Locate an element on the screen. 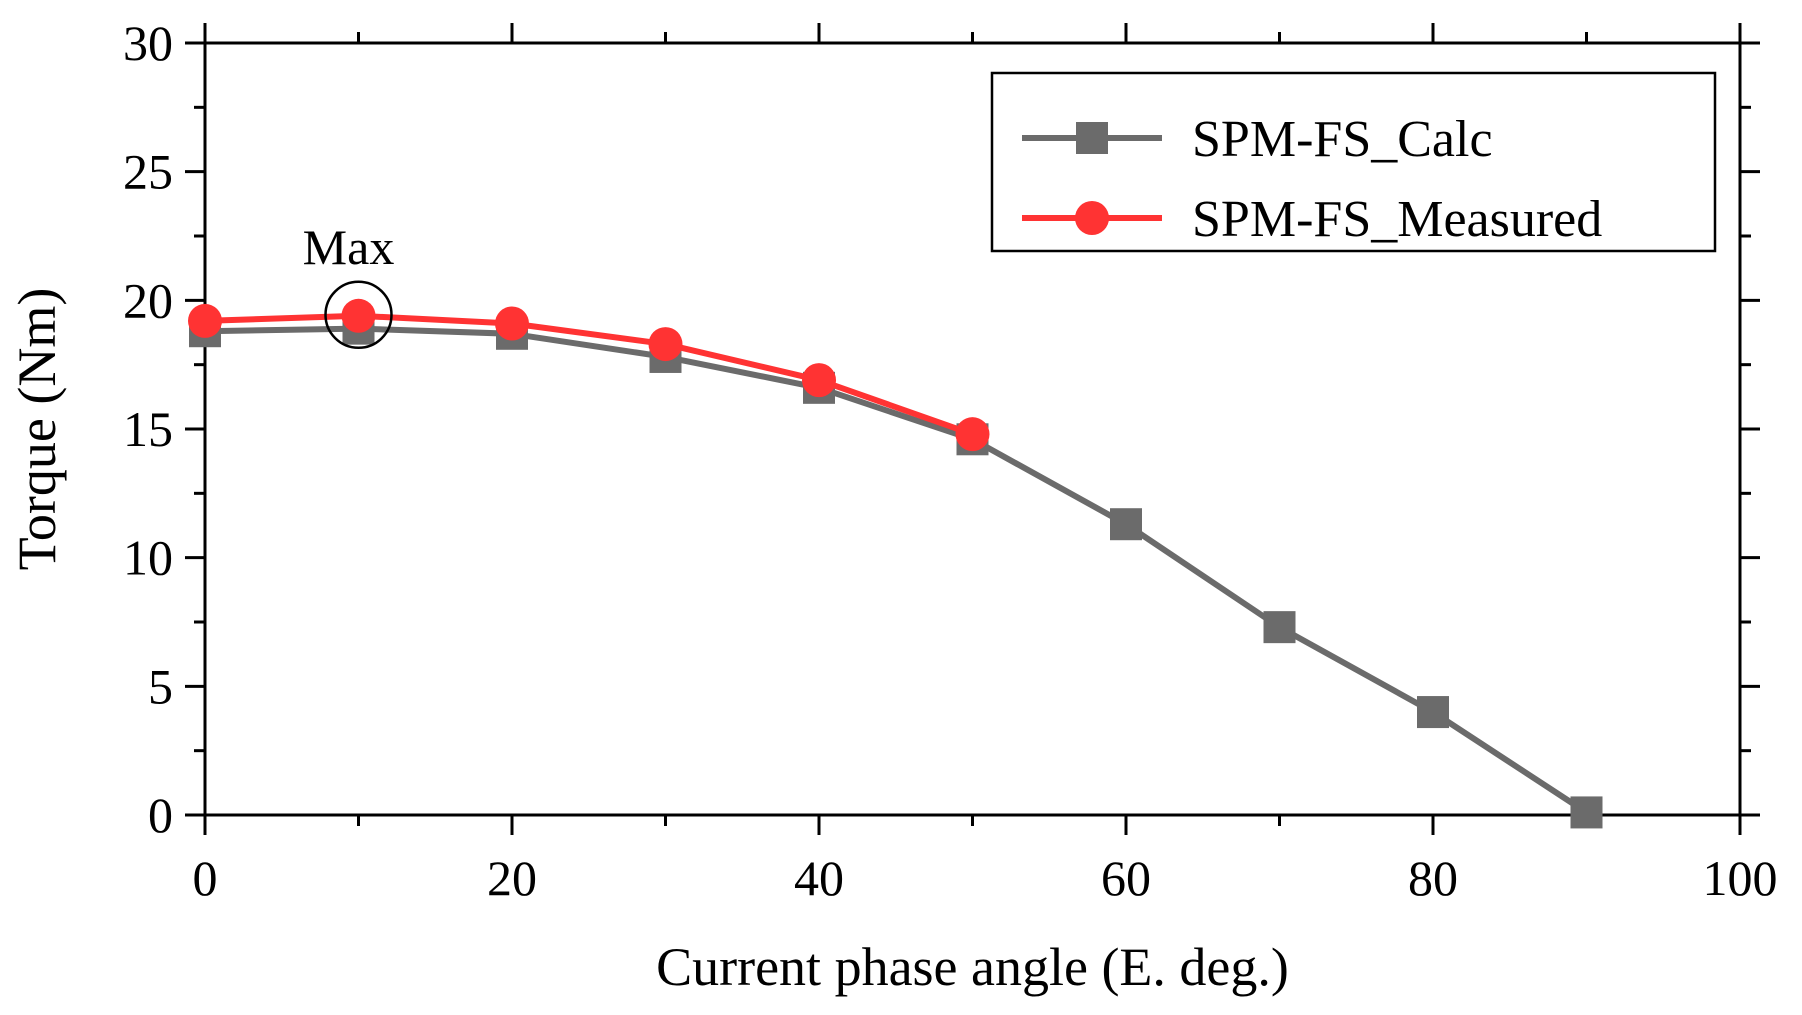  max-circle-marker is located at coordinates (358, 315).